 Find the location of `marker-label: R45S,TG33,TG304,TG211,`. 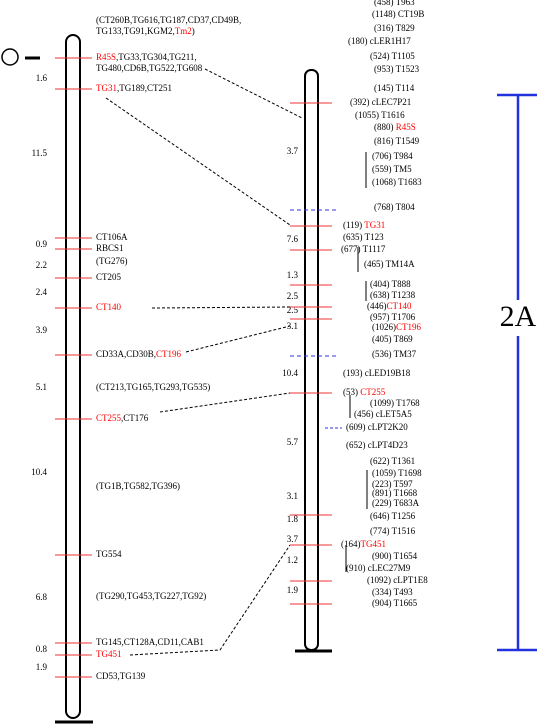

marker-label: R45S,TG33,TG304,TG211, is located at coordinates (146, 57).